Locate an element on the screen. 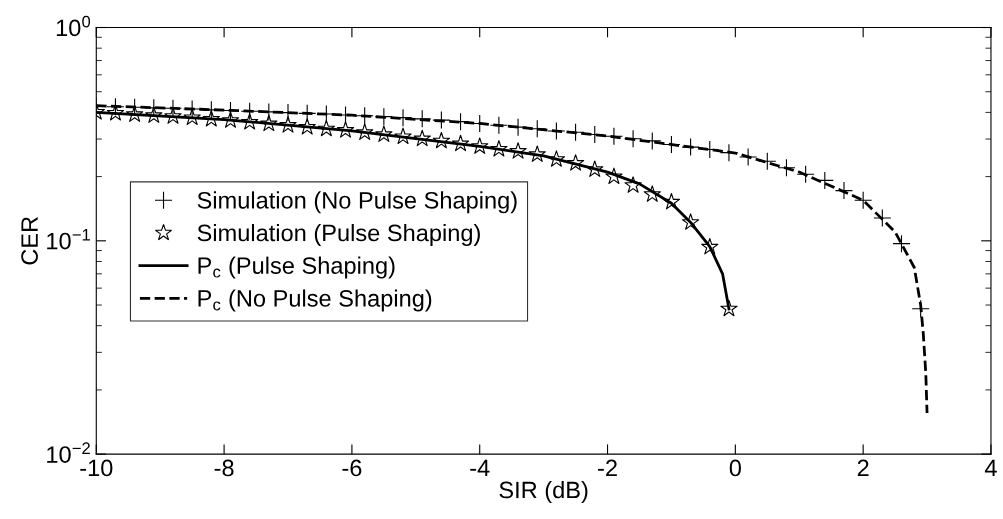  x-tick-label: 4 is located at coordinates (990, 468).